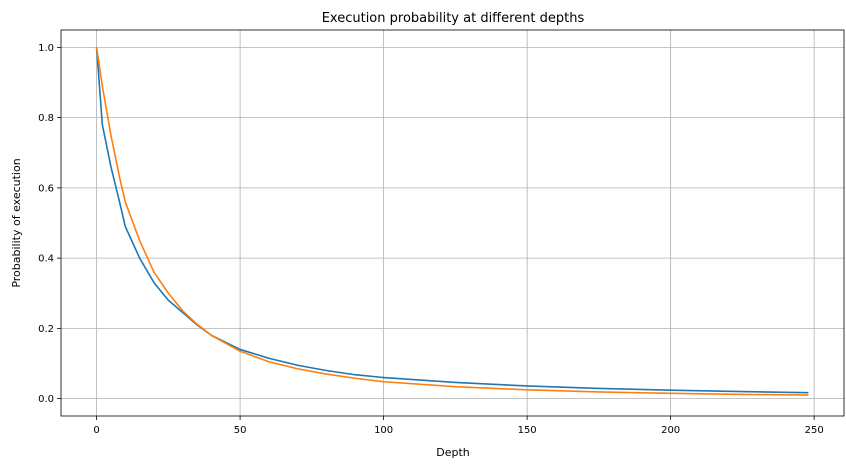 This screenshot has width=846, height=468. Describe the element at coordinates (46, 48) in the screenshot. I see `y-tick-label: 1.0` at that location.